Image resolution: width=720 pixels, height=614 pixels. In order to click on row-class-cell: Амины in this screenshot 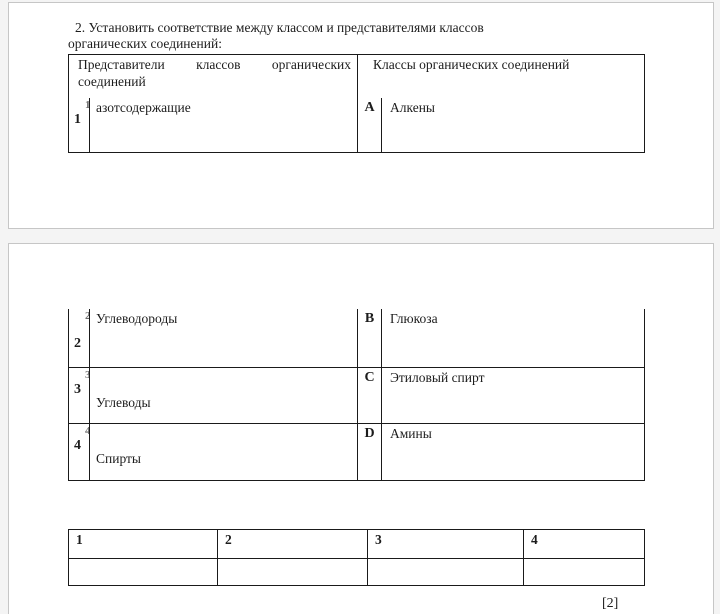, I will do `click(411, 433)`.